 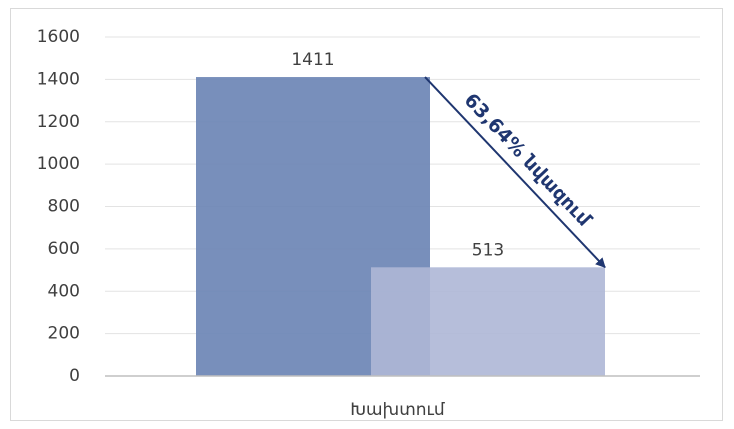 I want to click on data-label: 513, so click(x=488, y=250).